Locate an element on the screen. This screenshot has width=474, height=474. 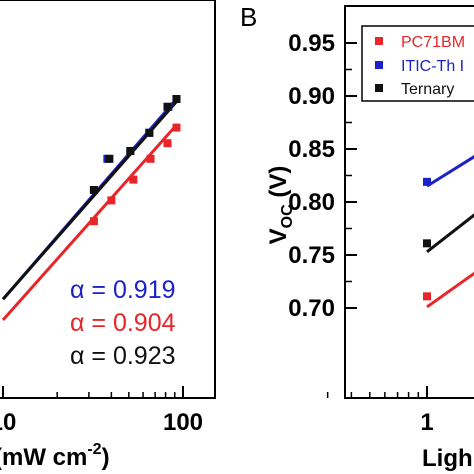
fit-line-blue is located at coordinates (450, 171).